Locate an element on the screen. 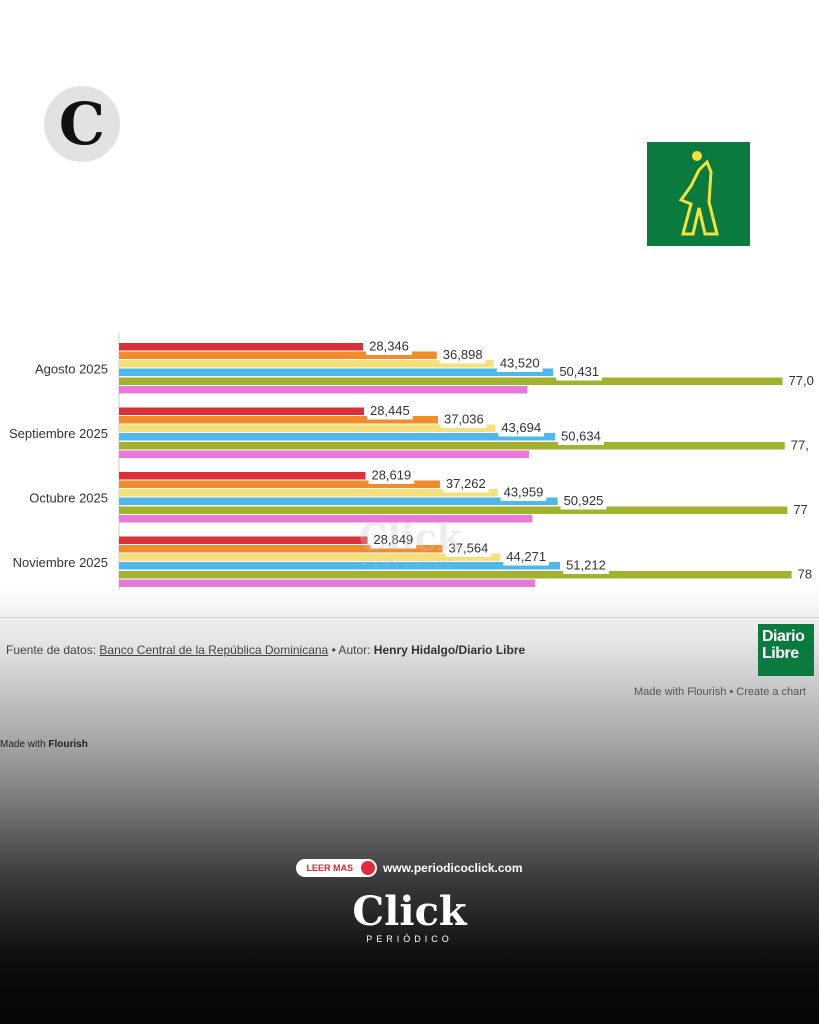  value-label: 28,346 is located at coordinates (389, 345).